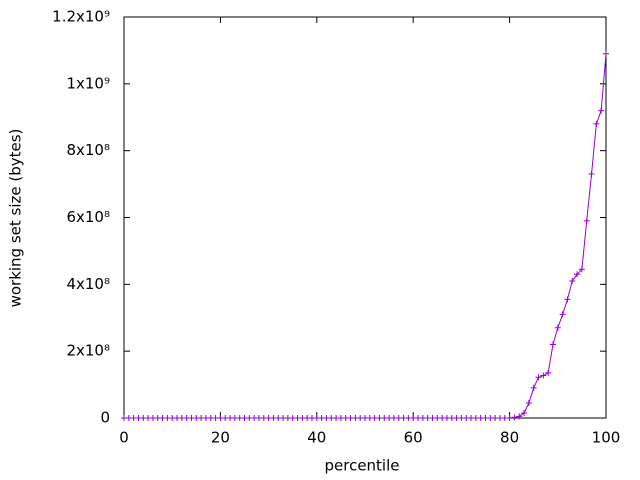  What do you see at coordinates (88, 217) in the screenshot?
I see `y-tick-label: 6x10⁸` at bounding box center [88, 217].